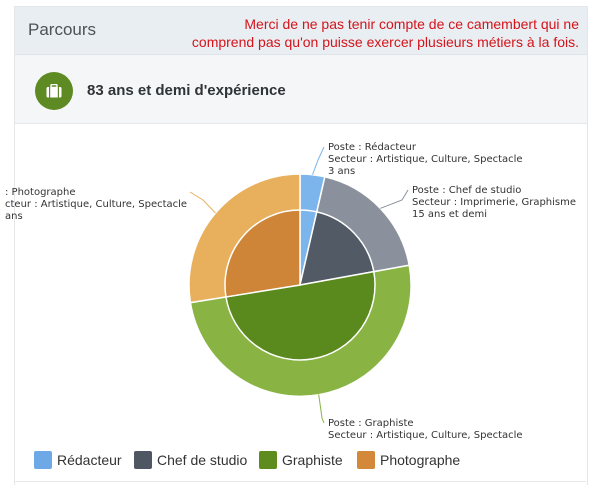 This screenshot has width=600, height=490. What do you see at coordinates (366, 460) in the screenshot?
I see `legend-swatch-photographe` at bounding box center [366, 460].